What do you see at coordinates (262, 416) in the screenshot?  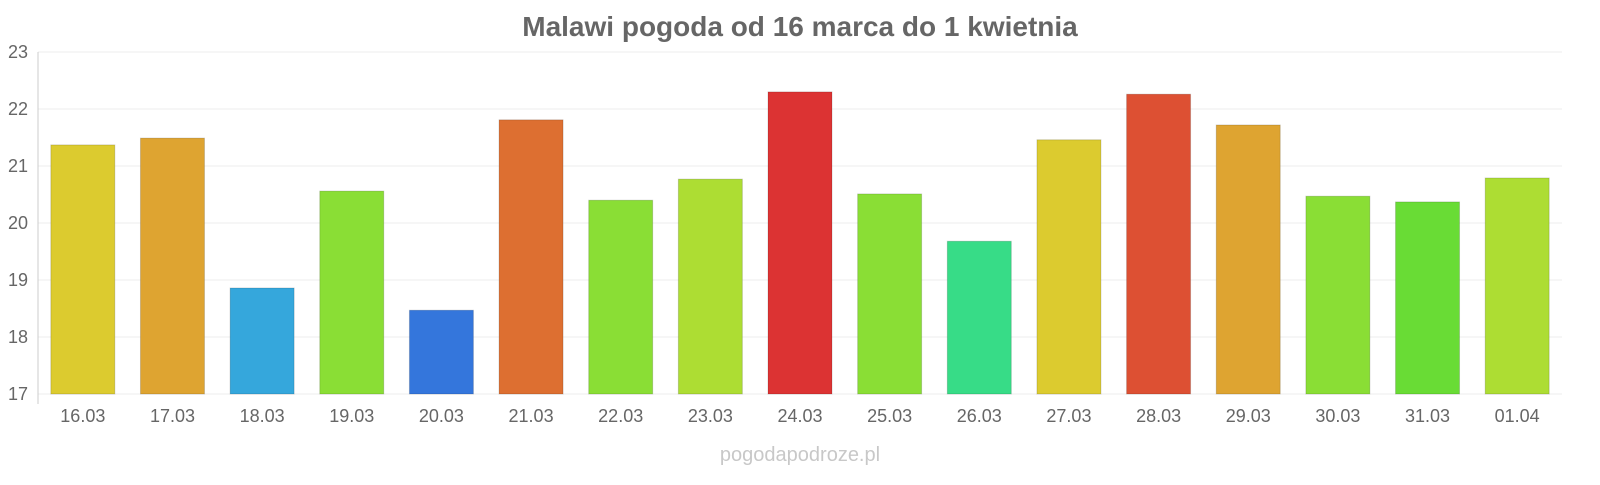 I see `x-tick-label: 18.03` at bounding box center [262, 416].